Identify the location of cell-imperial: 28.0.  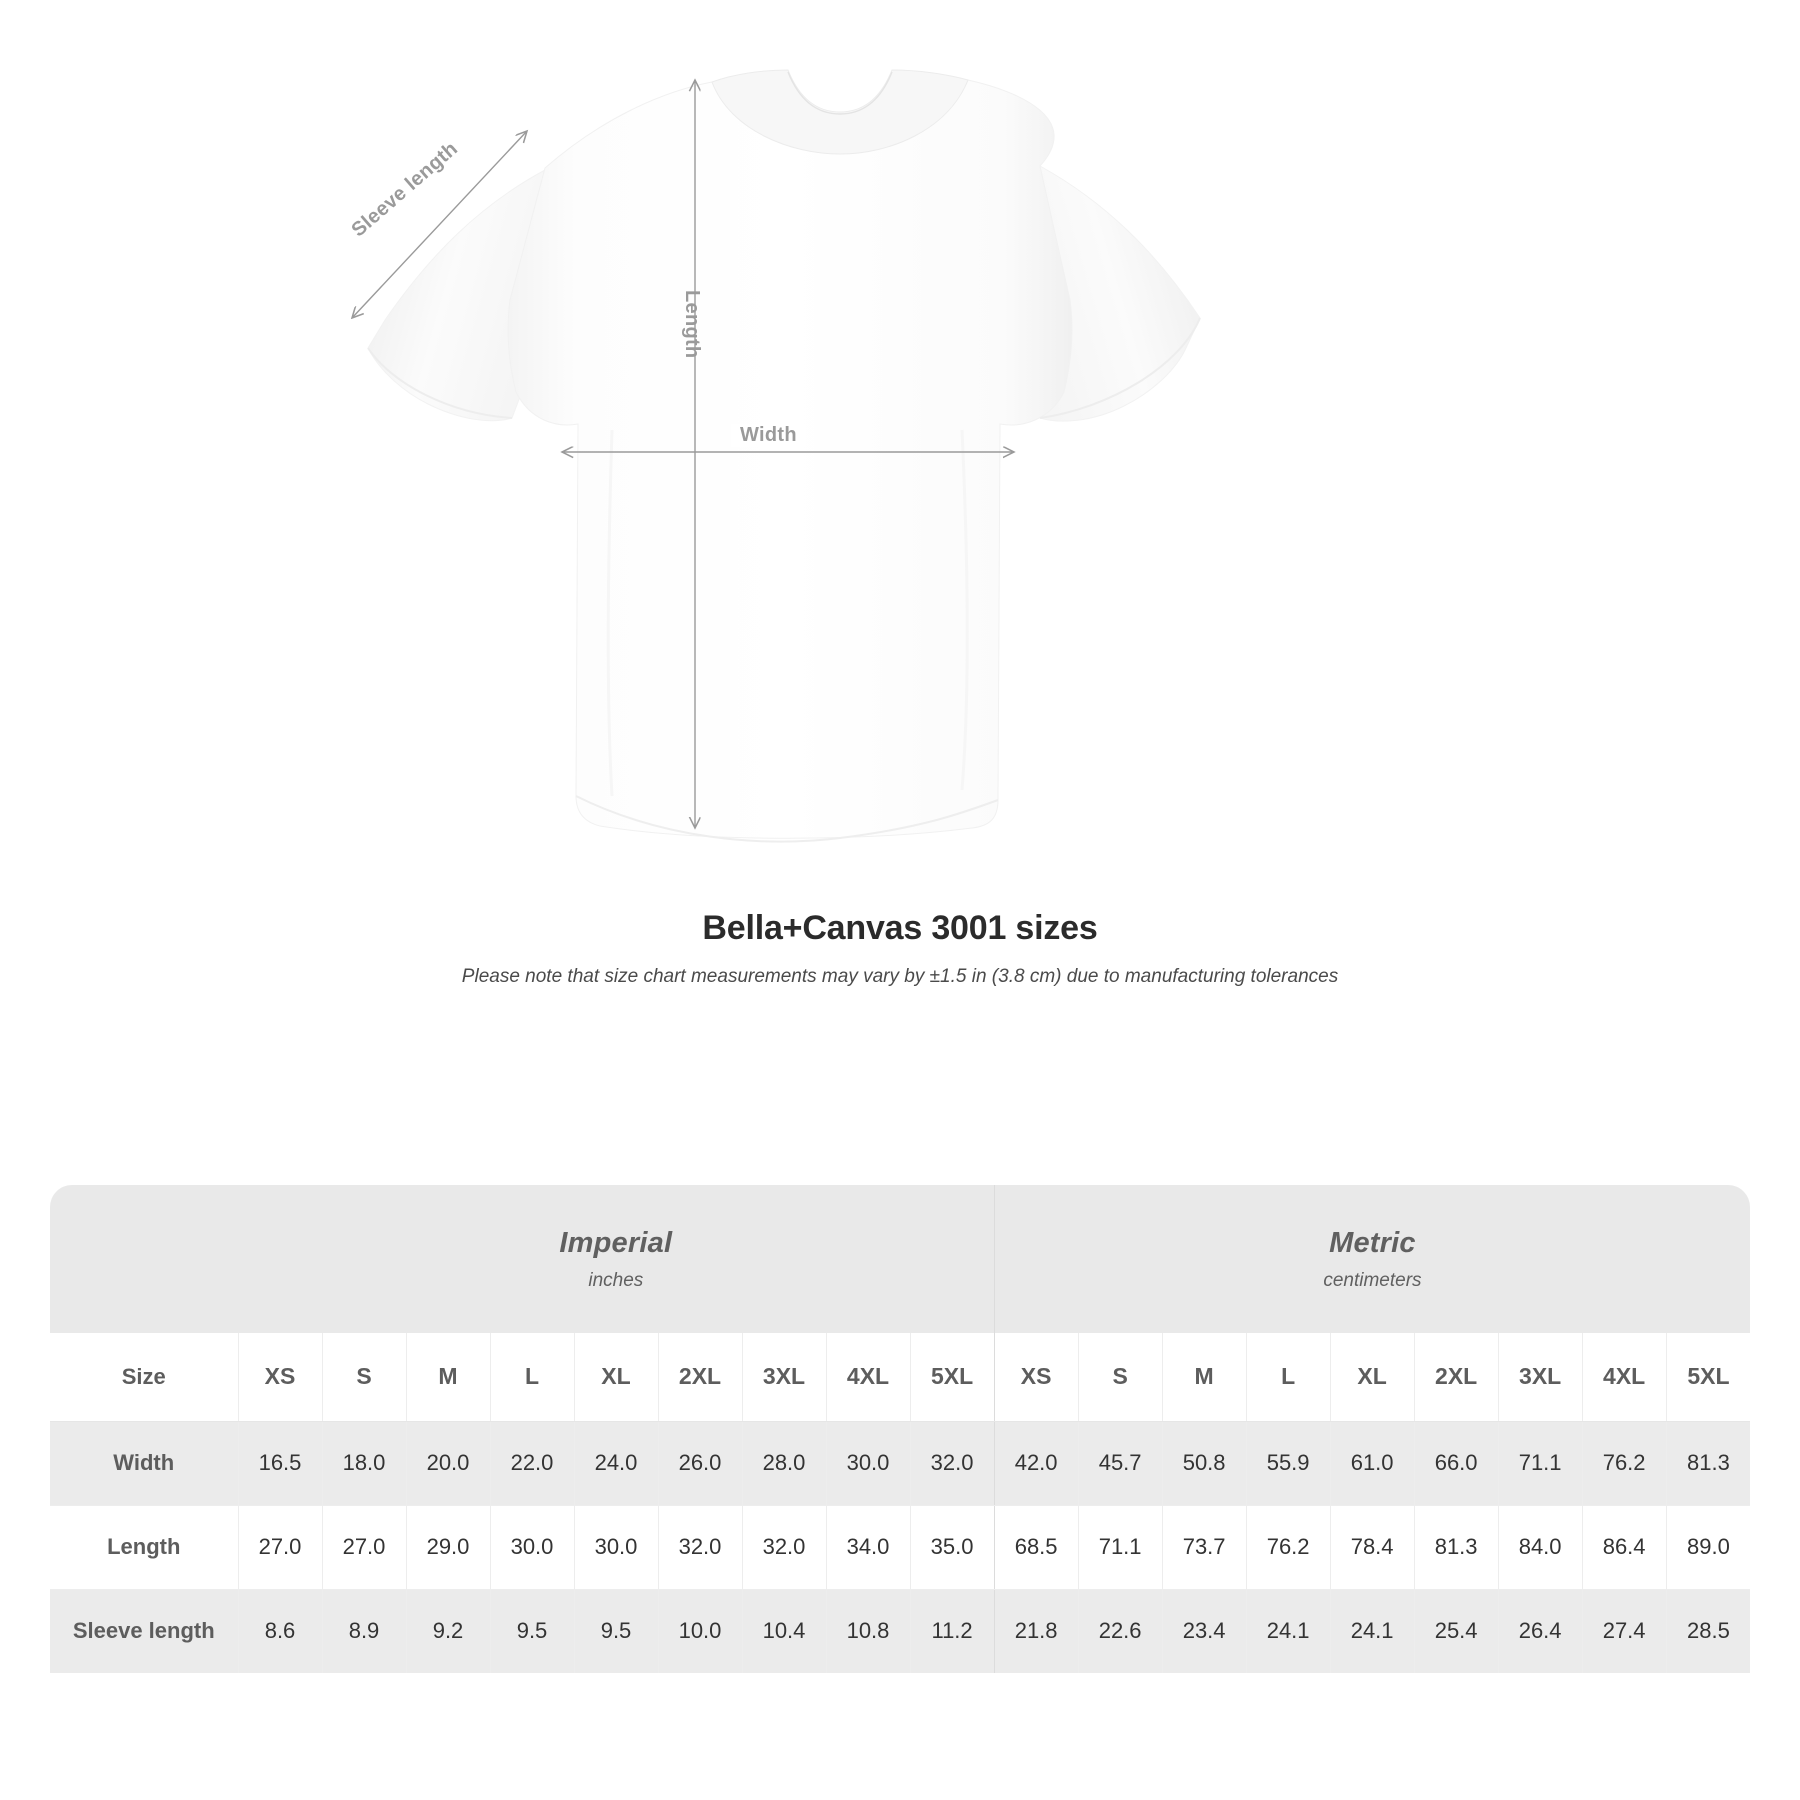
(784, 1463).